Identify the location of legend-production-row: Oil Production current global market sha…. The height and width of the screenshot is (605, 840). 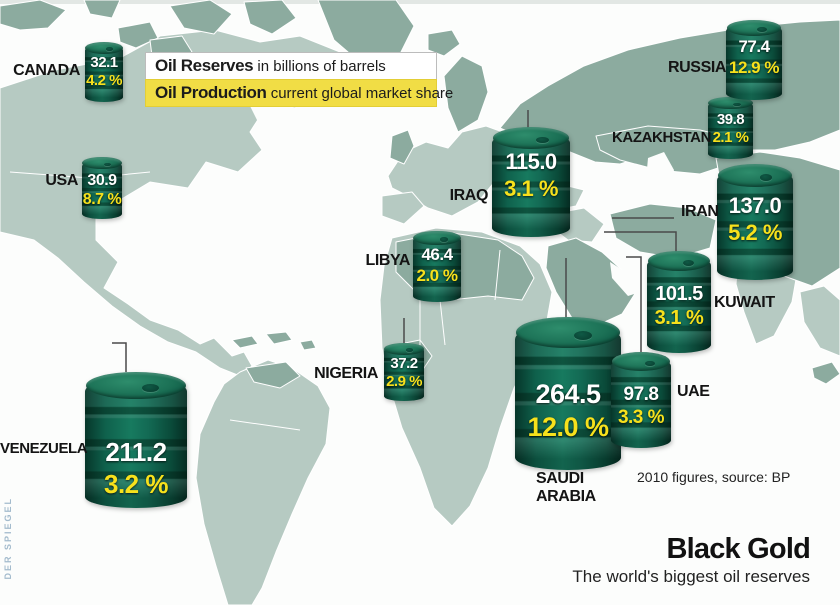
(299, 93).